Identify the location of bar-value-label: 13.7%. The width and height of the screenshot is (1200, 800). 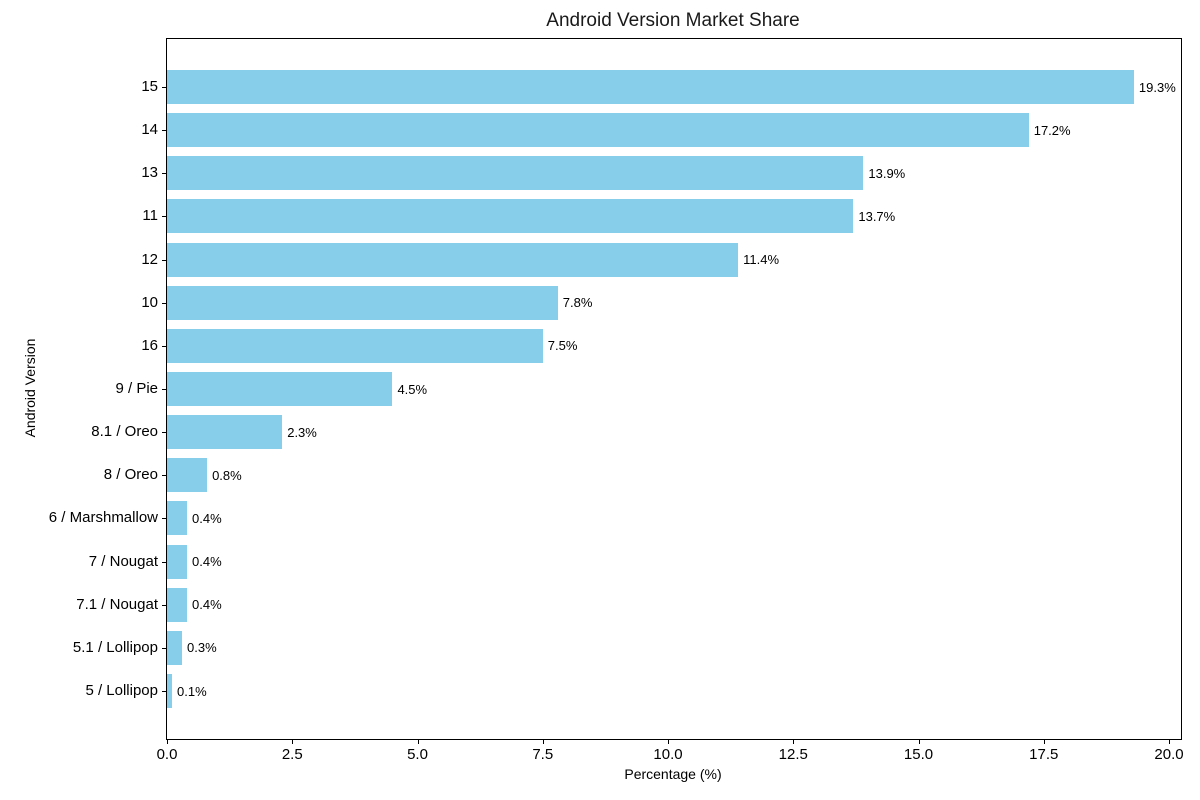
(877, 216).